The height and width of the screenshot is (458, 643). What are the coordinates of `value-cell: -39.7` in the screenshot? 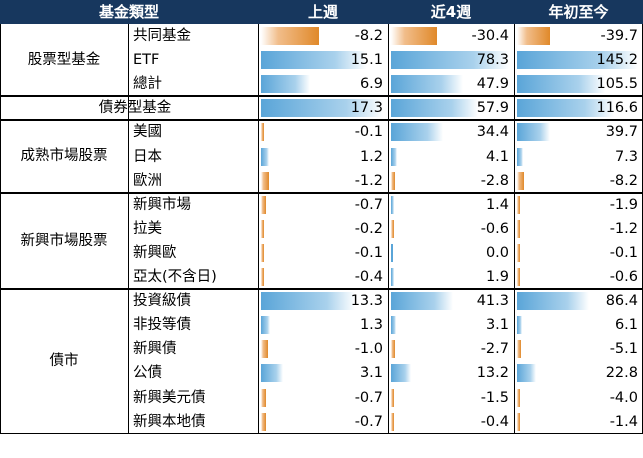 It's located at (619, 36).